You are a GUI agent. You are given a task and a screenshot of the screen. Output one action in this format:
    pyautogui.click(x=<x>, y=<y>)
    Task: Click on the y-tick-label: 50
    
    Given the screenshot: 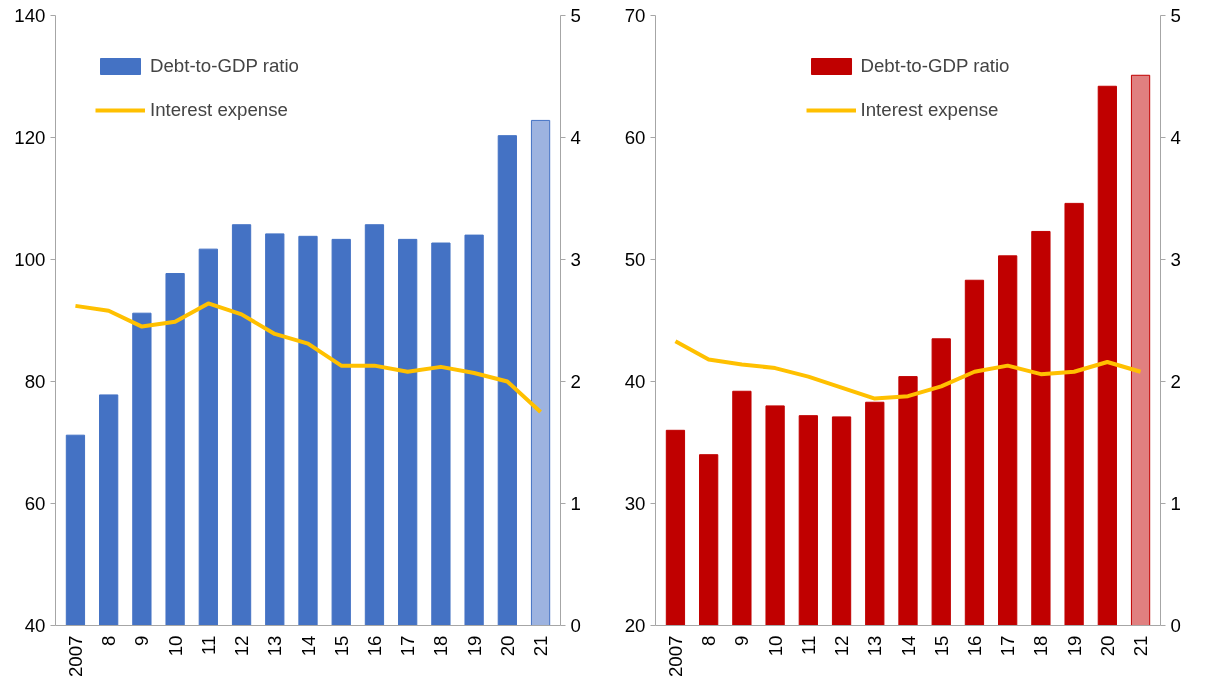 What is the action you would take?
    pyautogui.click(x=635, y=259)
    